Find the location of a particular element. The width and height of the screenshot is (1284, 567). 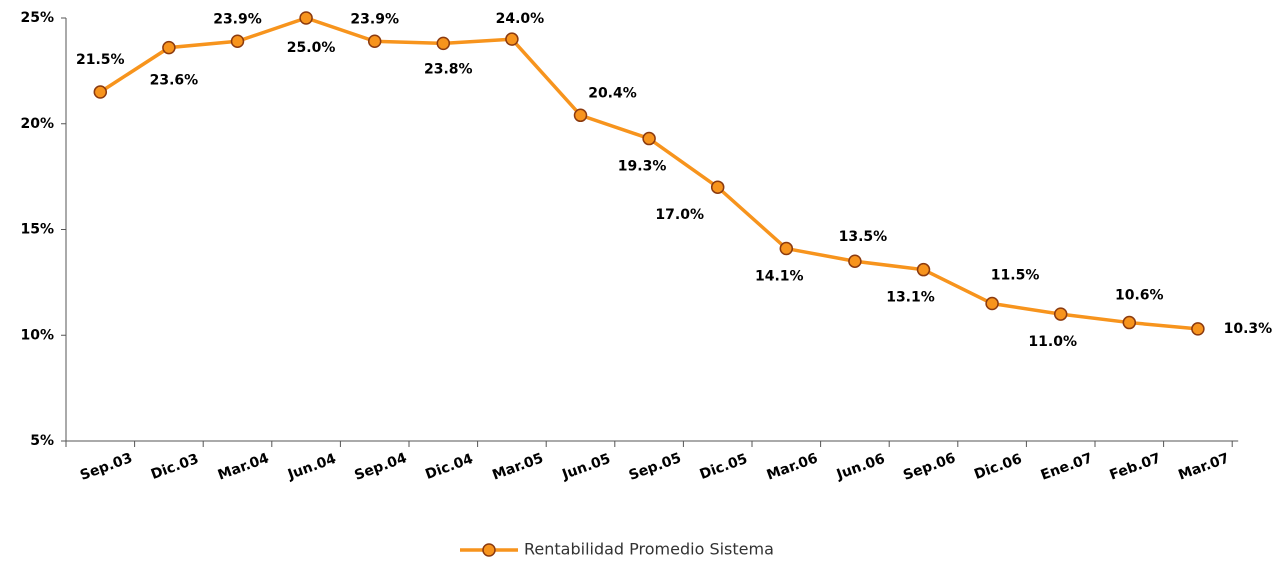

y-tick-label: 15% is located at coordinates (37, 230).